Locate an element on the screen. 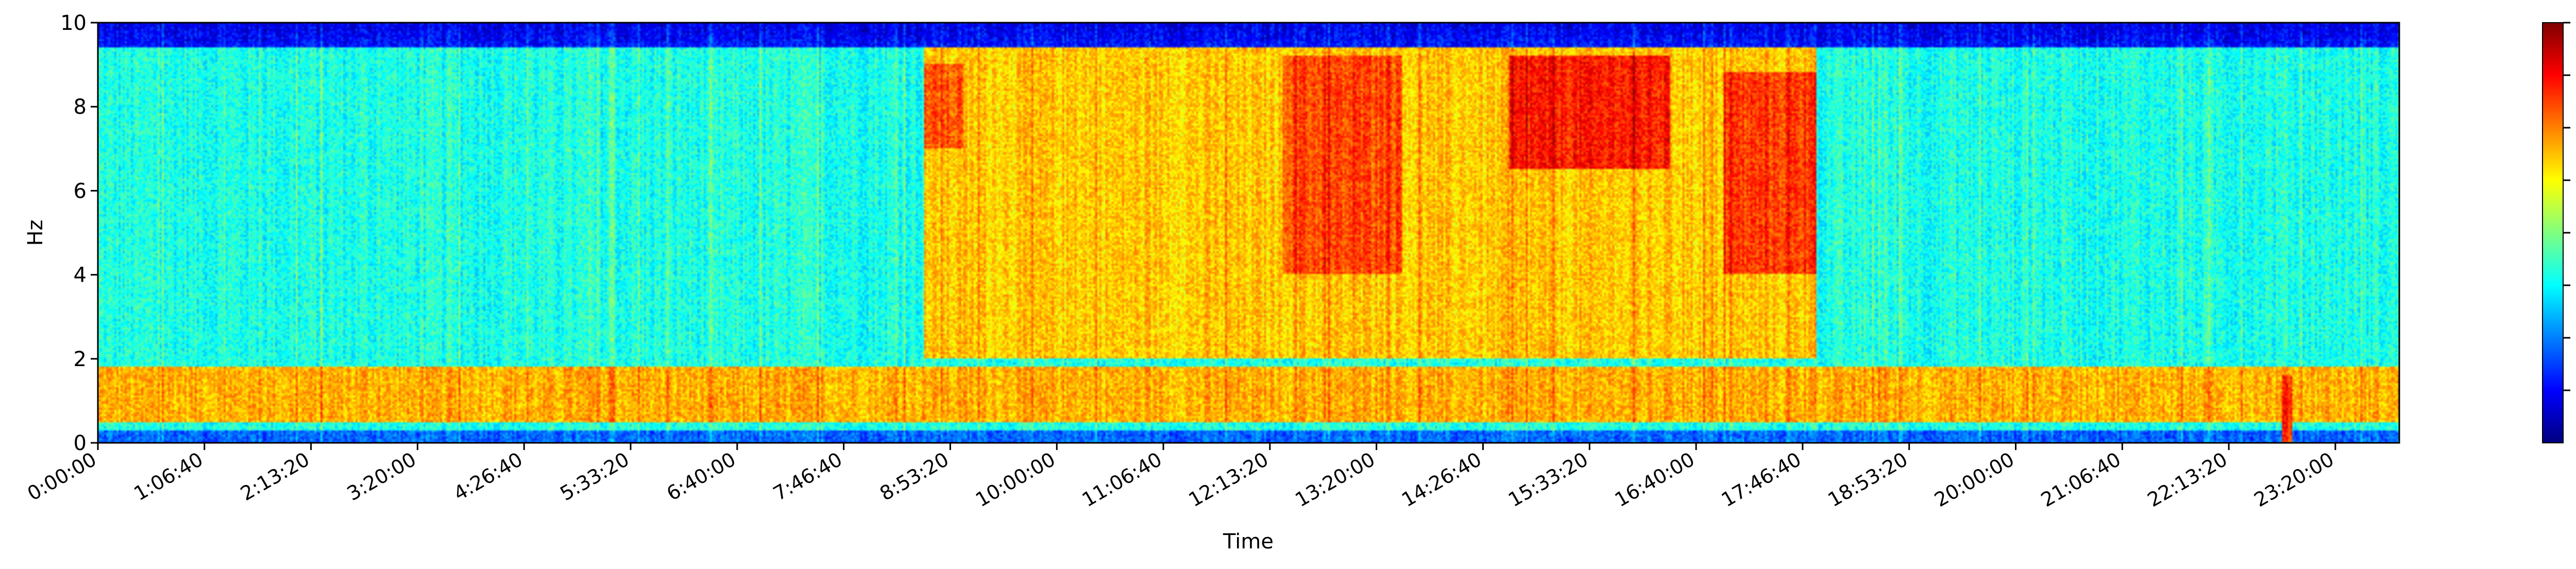 The width and height of the screenshot is (2576, 569). x-tick-label: 22:13:20 is located at coordinates (2187, 479).